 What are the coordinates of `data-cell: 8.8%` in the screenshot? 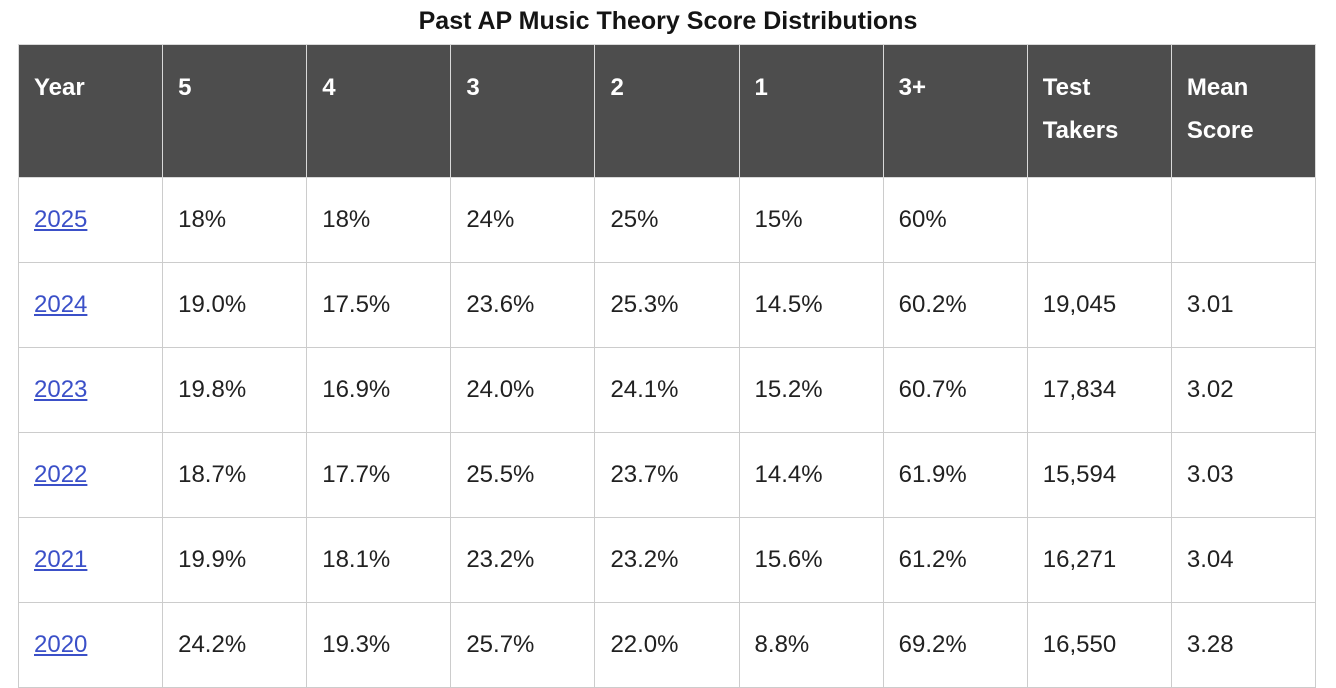 It's located at (811, 645).